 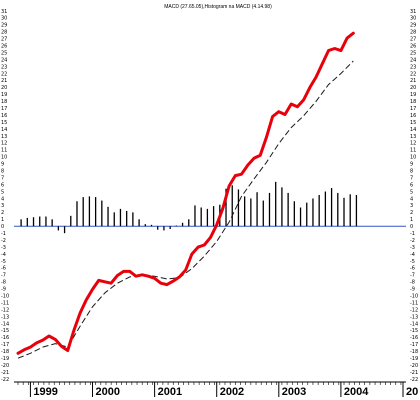 I want to click on y-tick-label-left: 23, so click(x=4, y=67).